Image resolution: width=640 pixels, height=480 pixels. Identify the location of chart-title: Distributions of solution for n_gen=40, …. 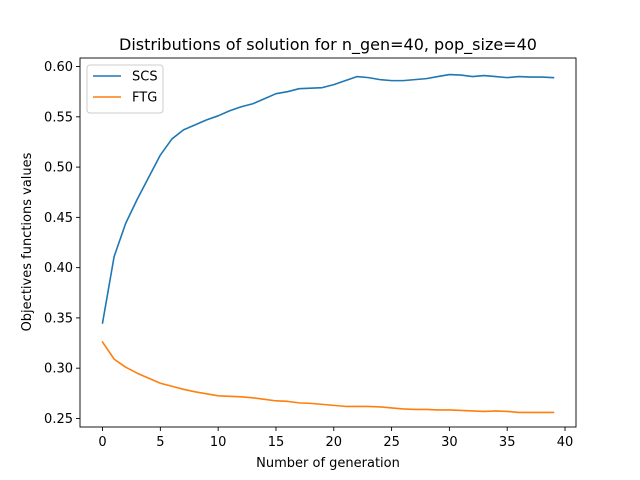
(328, 45).